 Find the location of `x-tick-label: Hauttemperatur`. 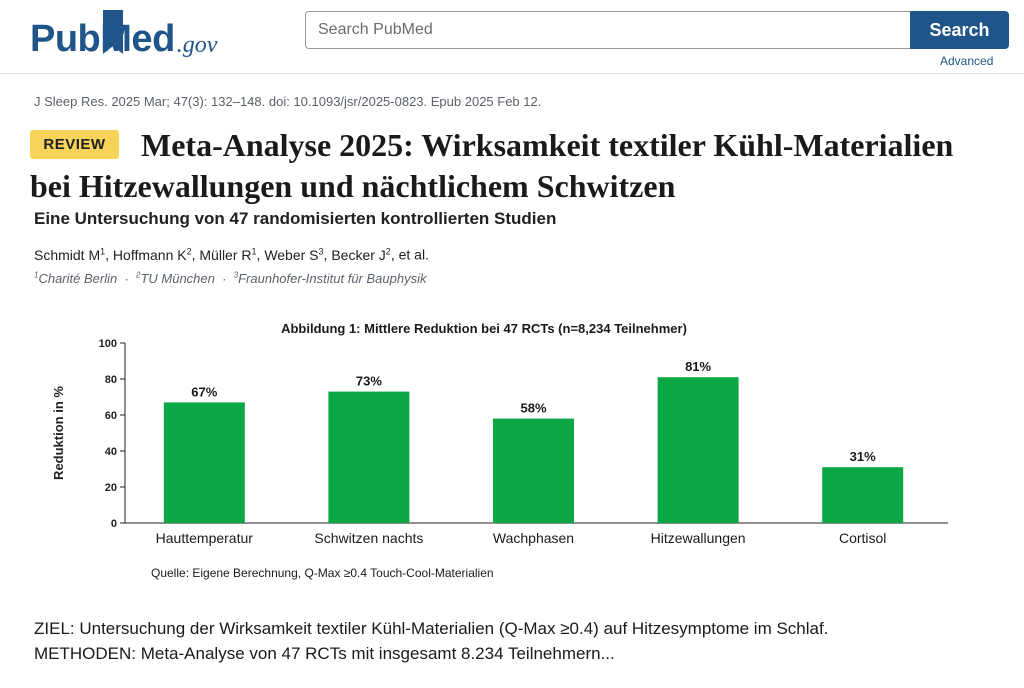

x-tick-label: Hauttemperatur is located at coordinates (205, 538).